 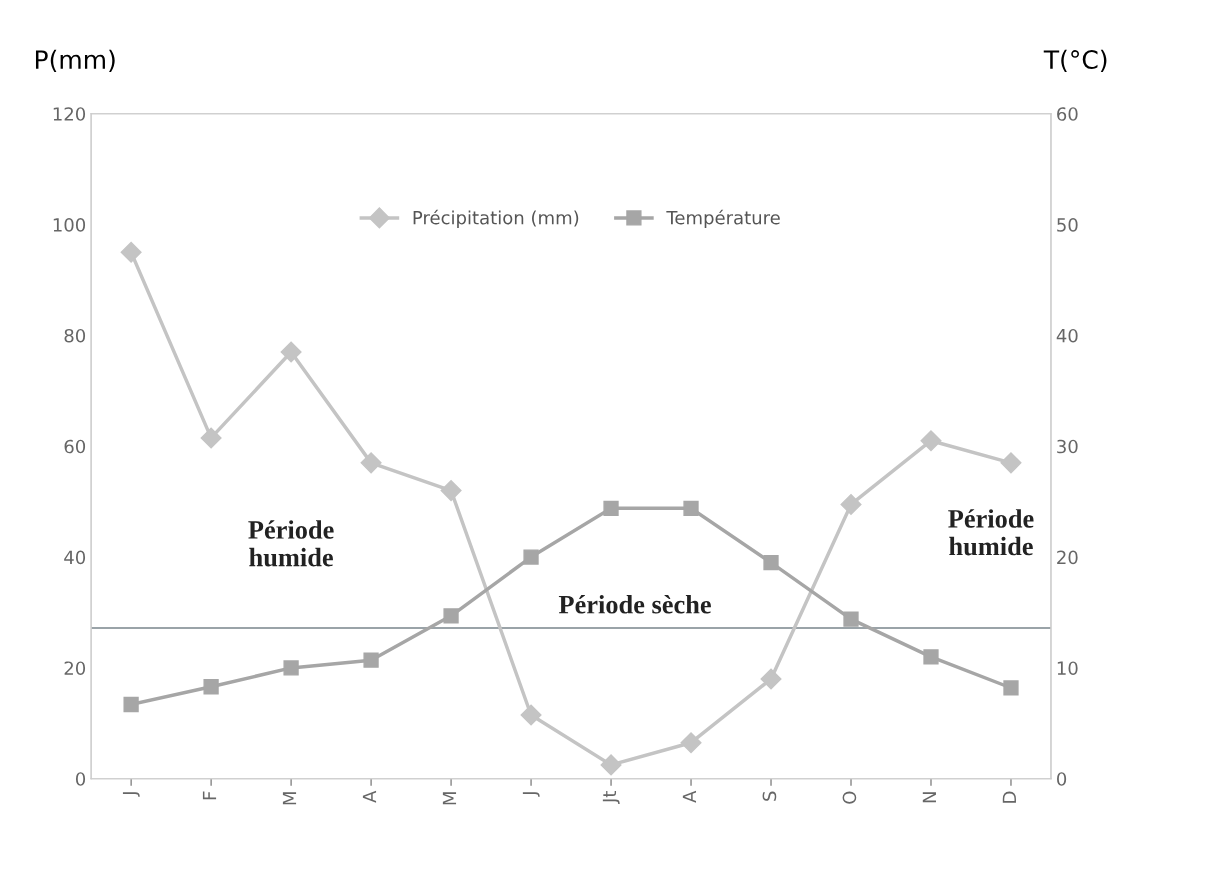 I want to click on x-tick-label: Jt, so click(x=611, y=797).